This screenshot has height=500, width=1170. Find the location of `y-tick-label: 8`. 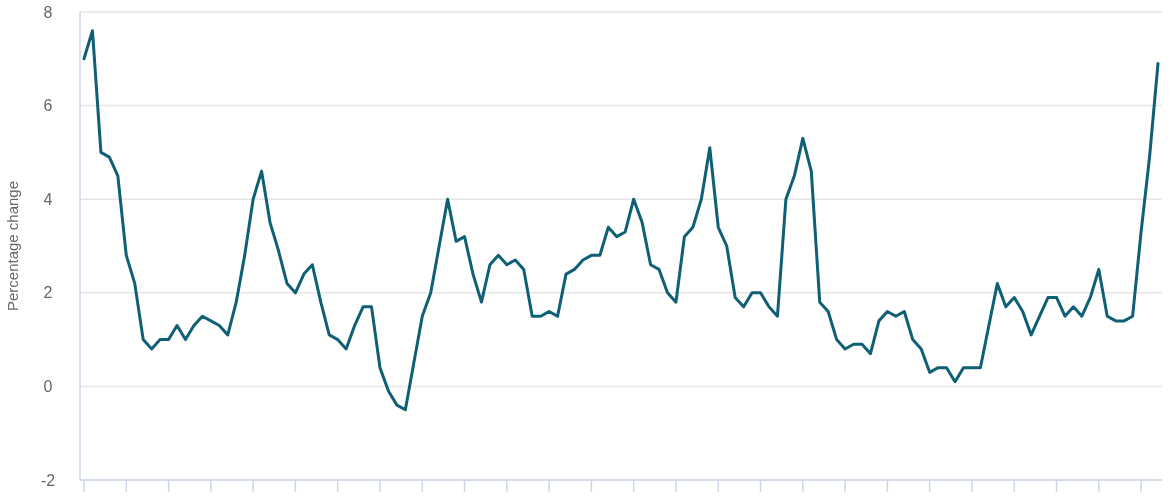

y-tick-label: 8 is located at coordinates (48, 12).